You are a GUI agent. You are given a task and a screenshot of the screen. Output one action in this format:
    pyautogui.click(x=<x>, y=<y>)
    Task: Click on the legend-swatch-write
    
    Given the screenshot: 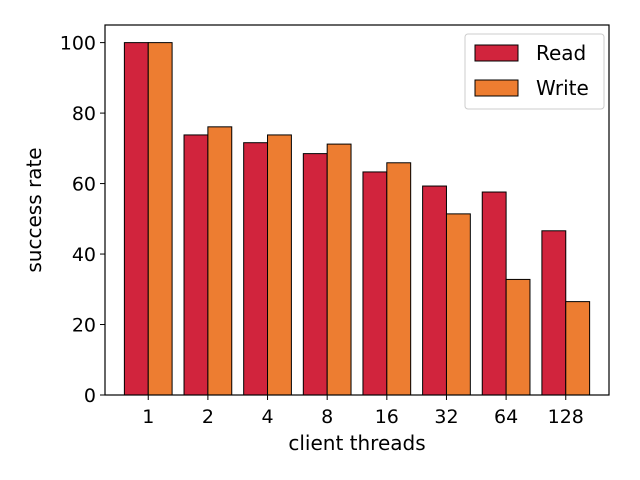 What is the action you would take?
    pyautogui.click(x=496, y=88)
    